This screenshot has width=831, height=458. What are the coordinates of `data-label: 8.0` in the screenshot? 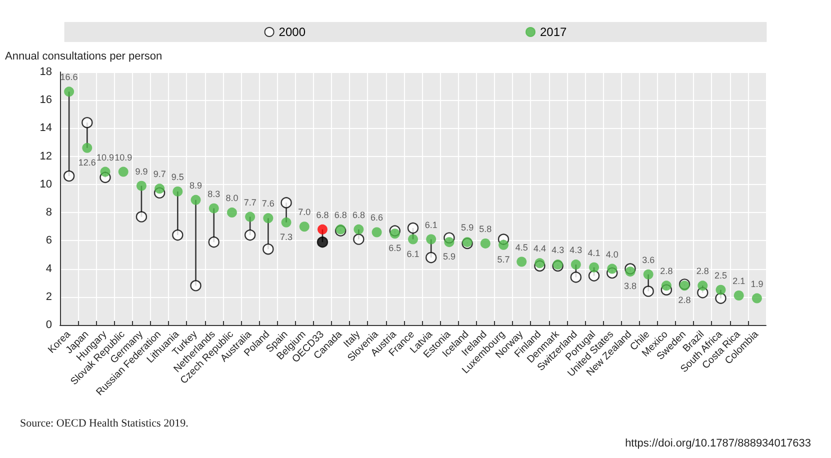 It's located at (232, 198).